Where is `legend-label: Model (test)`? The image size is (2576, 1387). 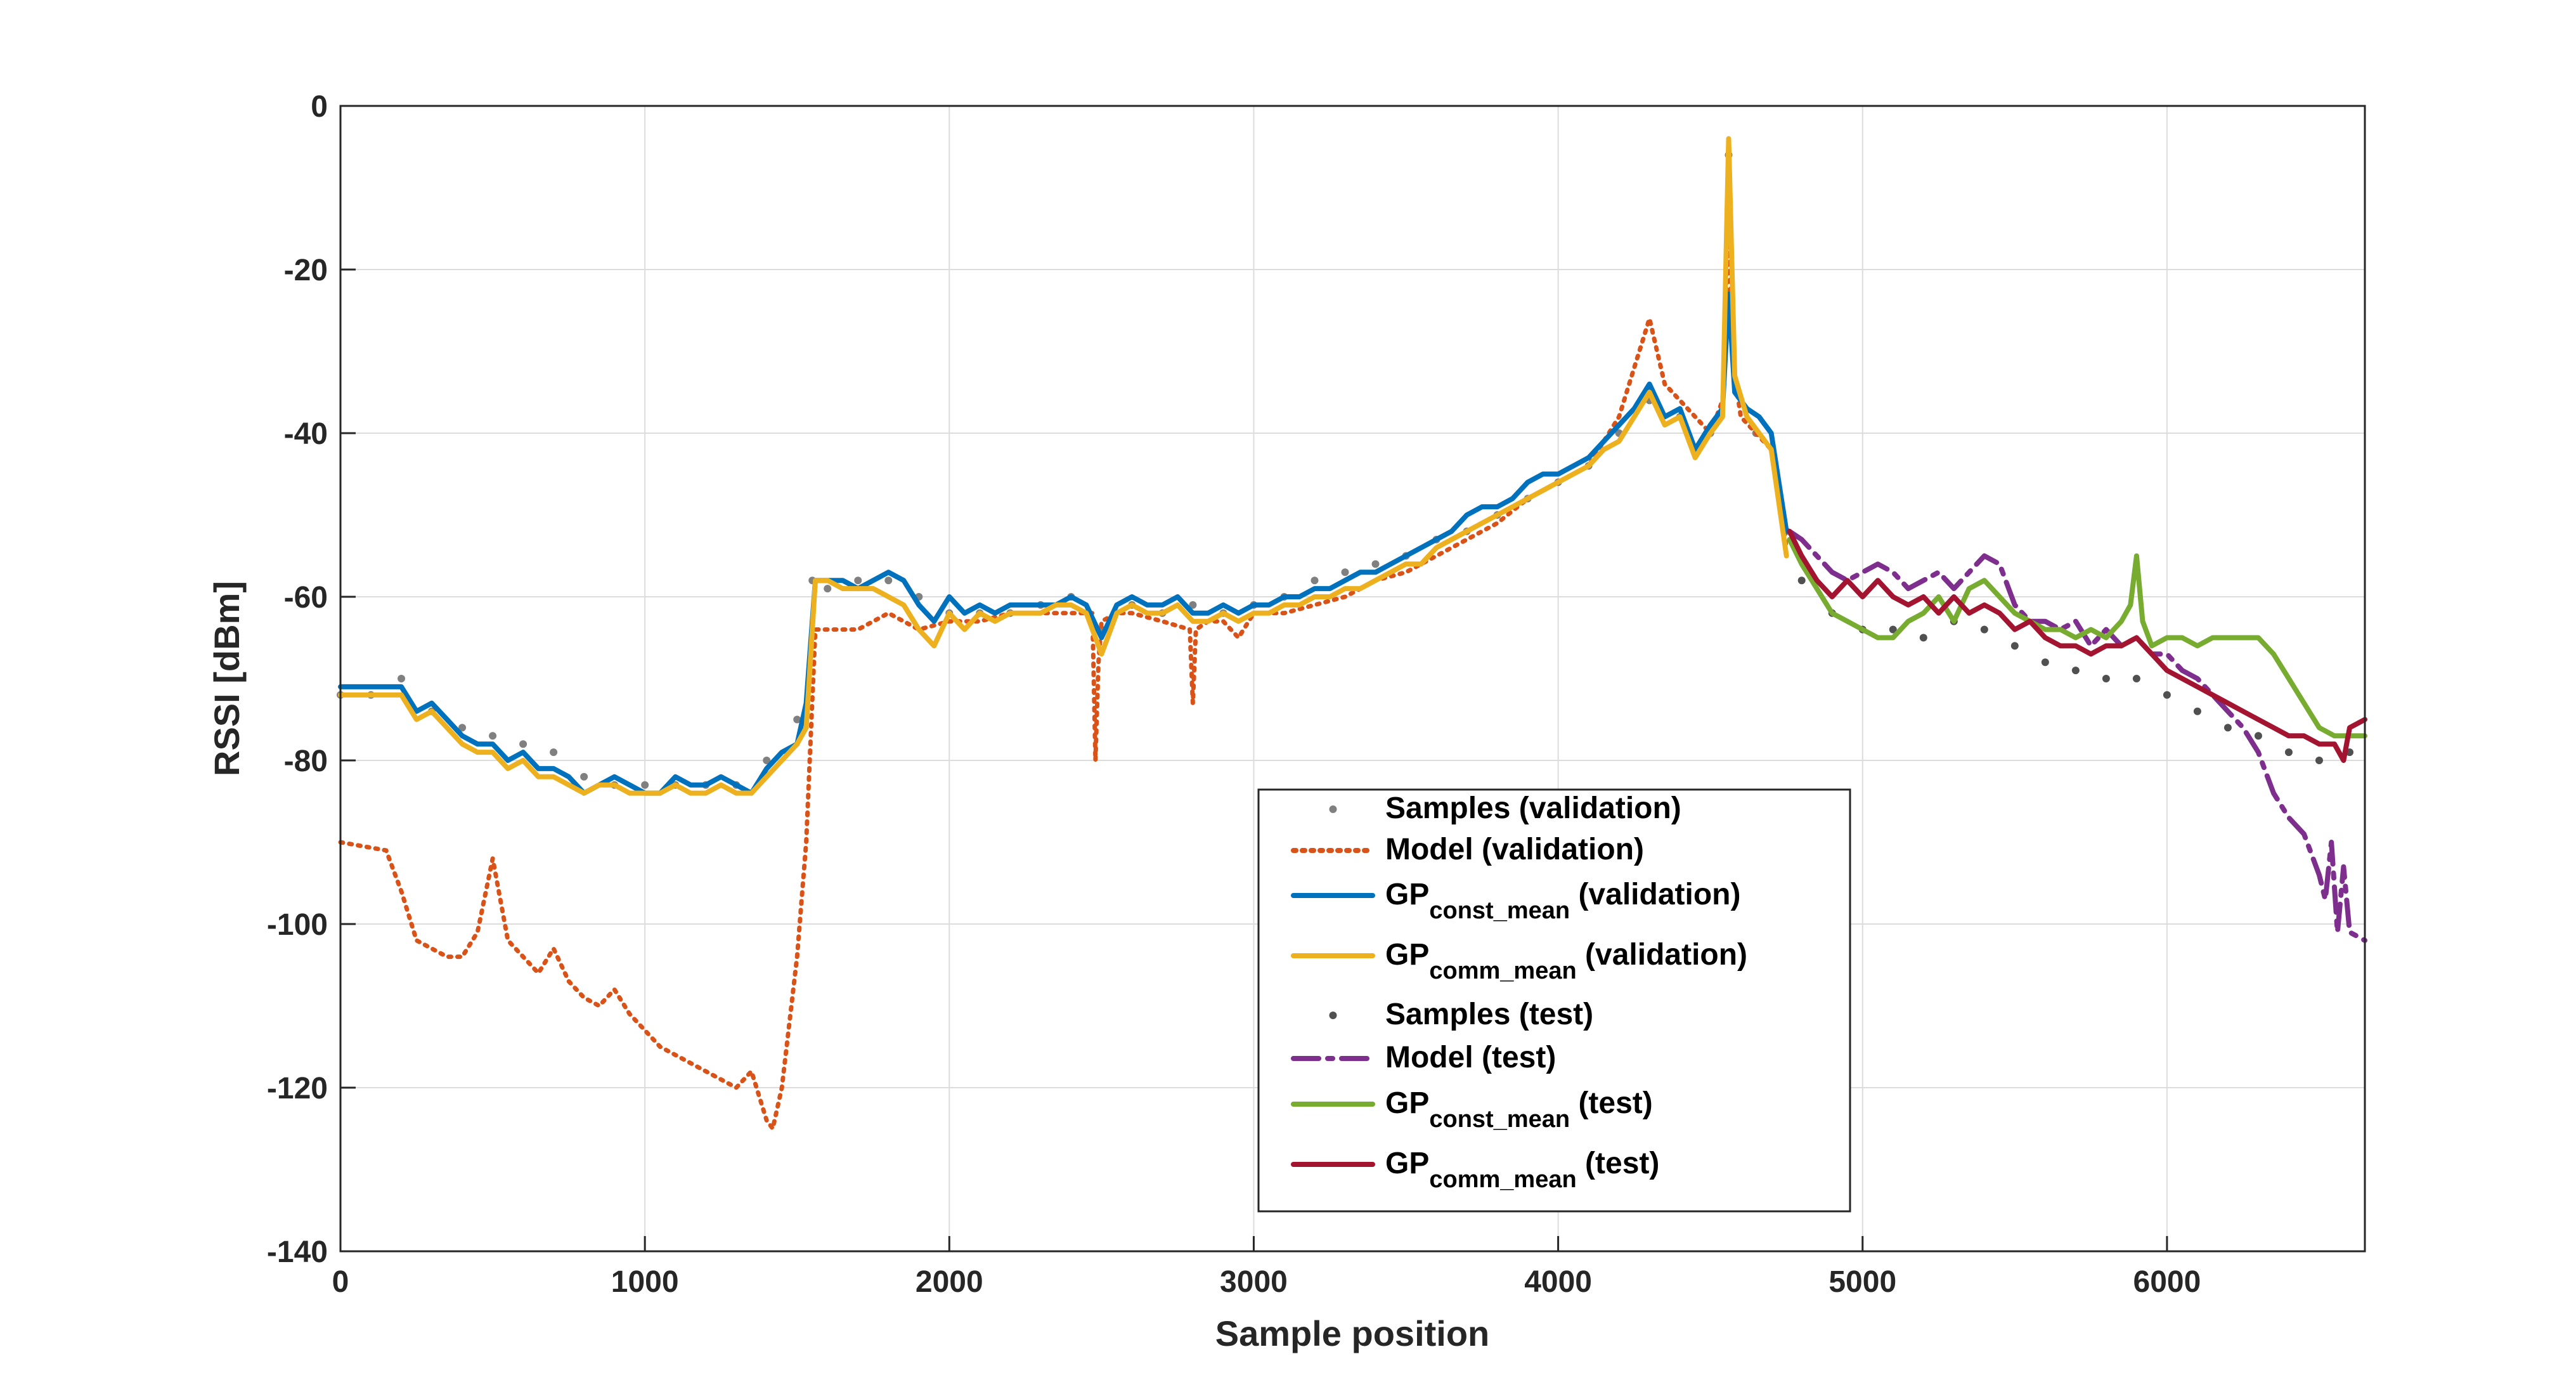 legend-label: Model (test) is located at coordinates (1470, 1057).